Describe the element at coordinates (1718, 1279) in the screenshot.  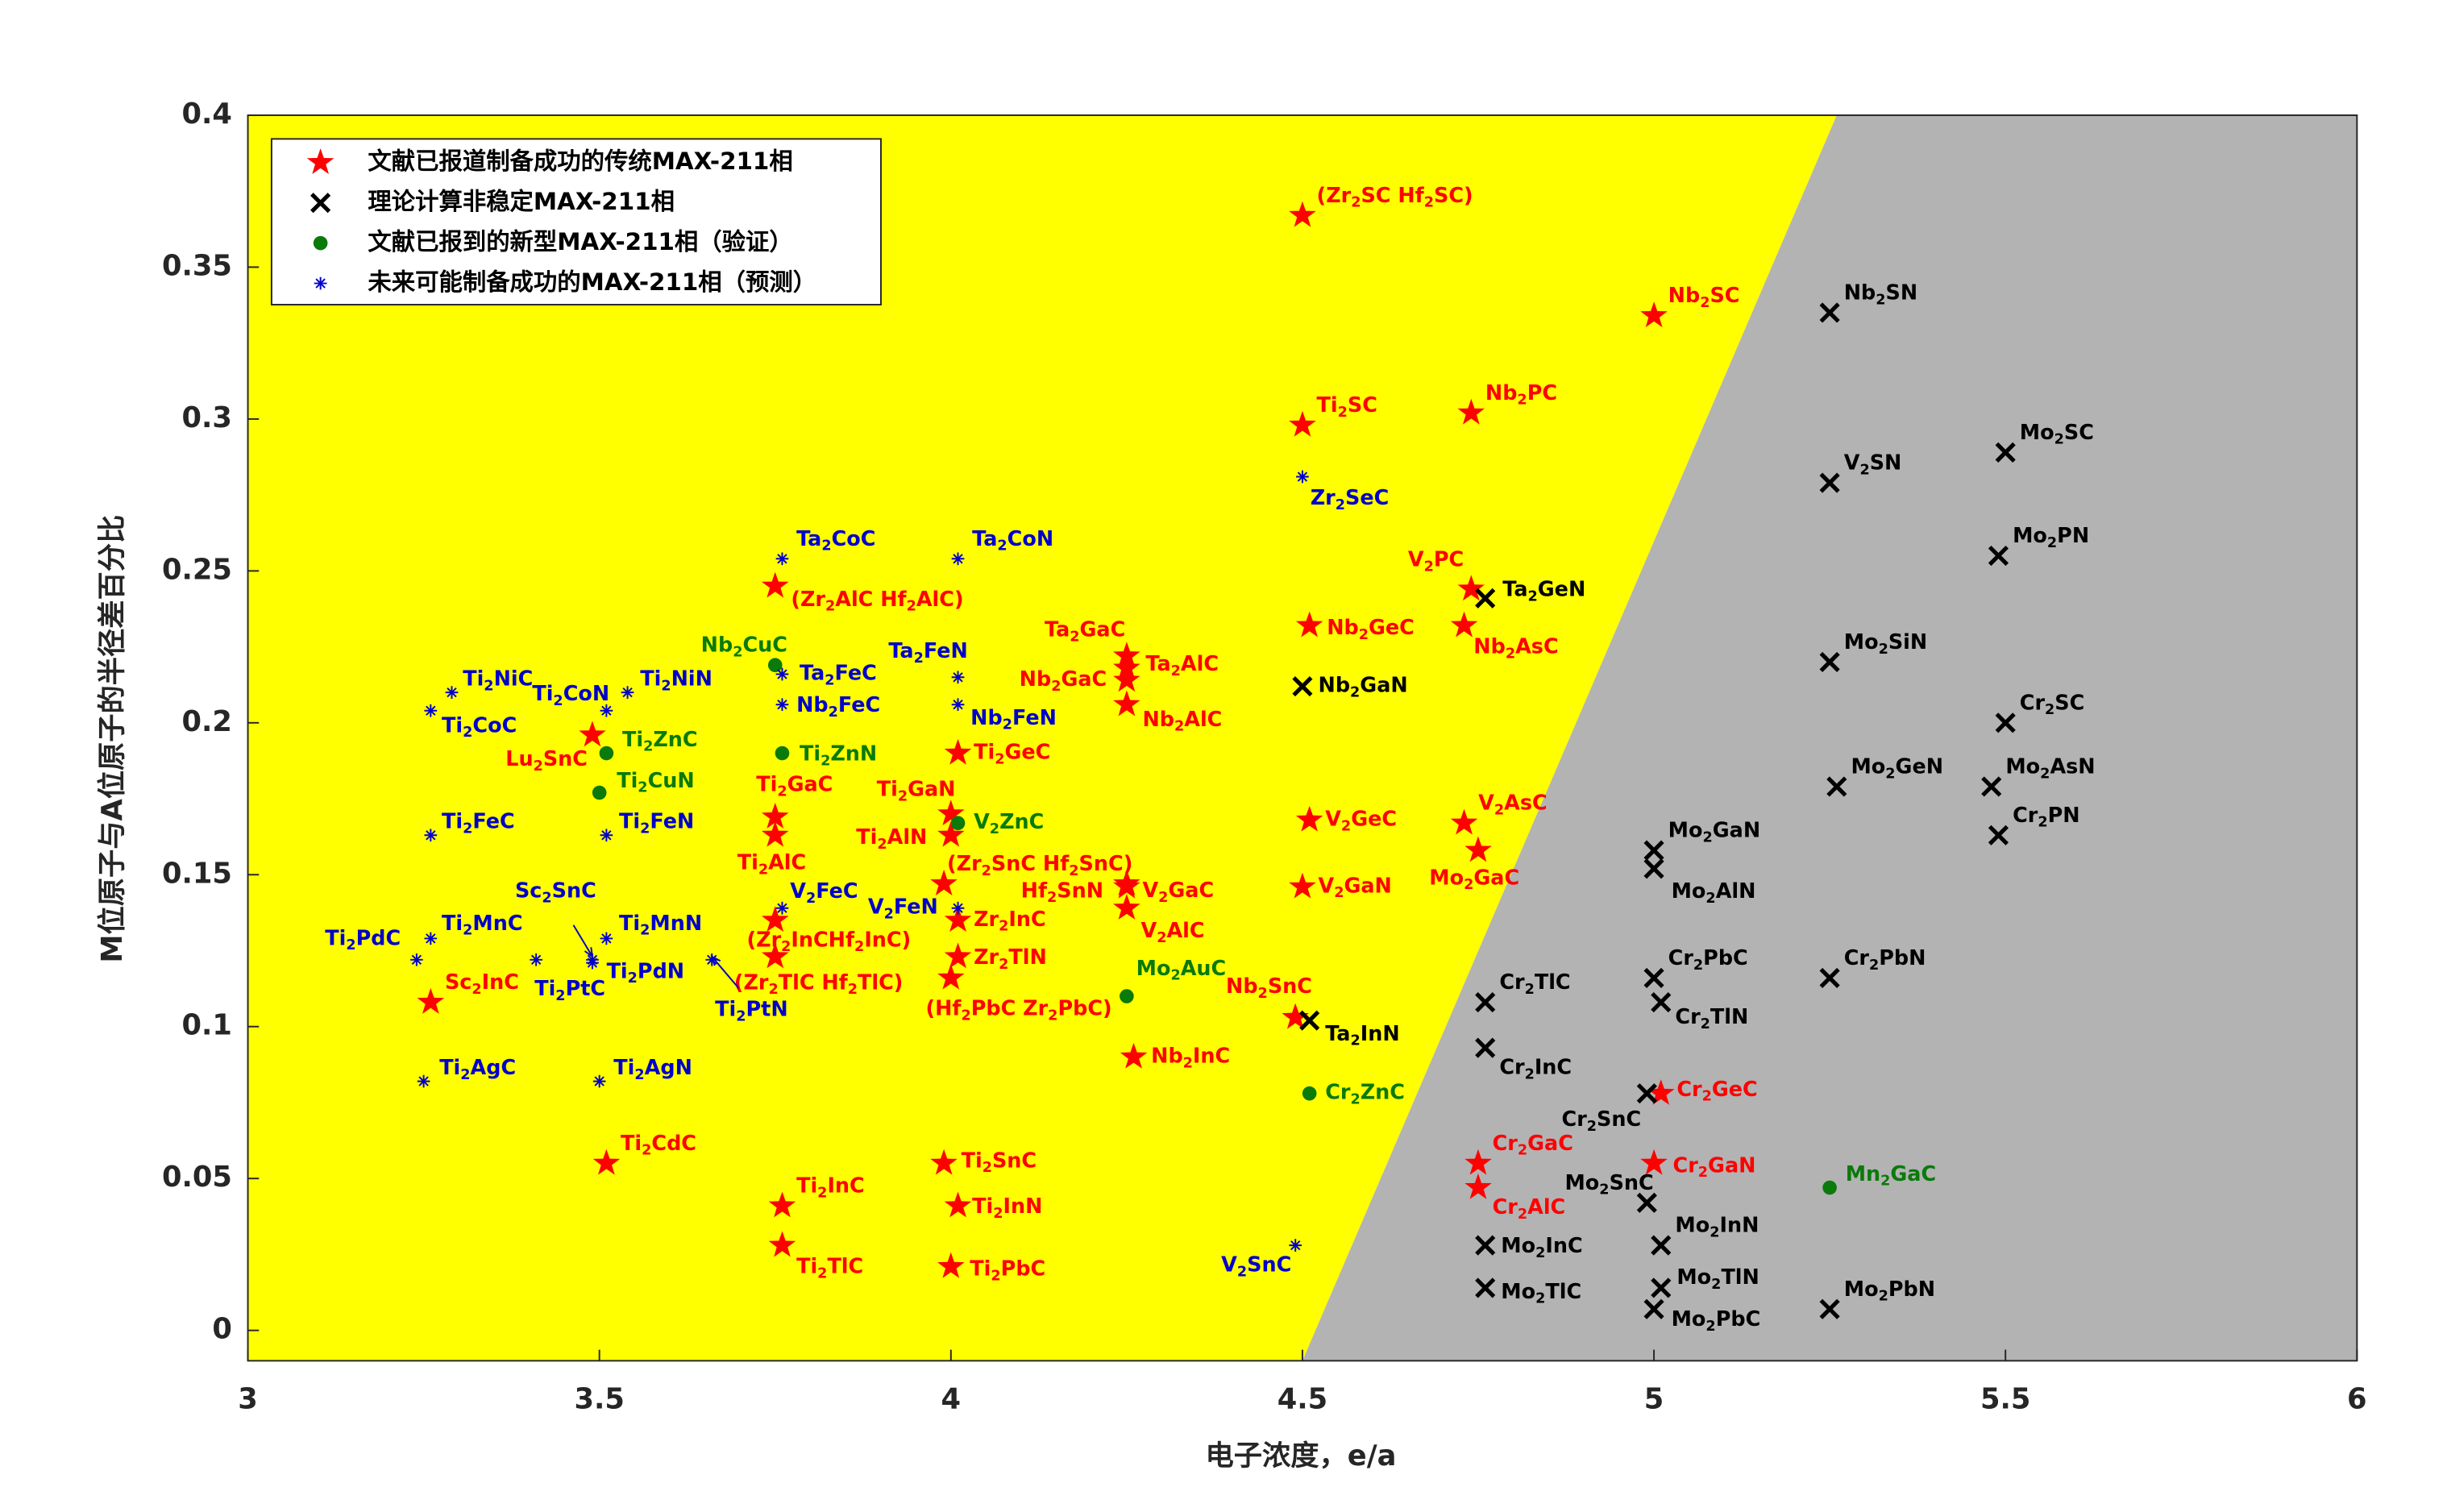
I see `point-label: Mo2TlN` at that location.